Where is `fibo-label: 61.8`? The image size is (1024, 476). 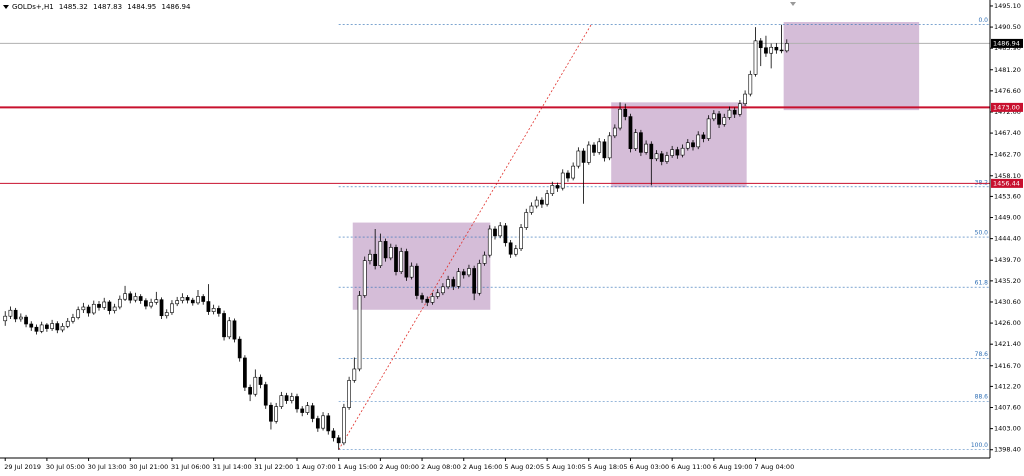 fibo-label: 61.8 is located at coordinates (982, 283).